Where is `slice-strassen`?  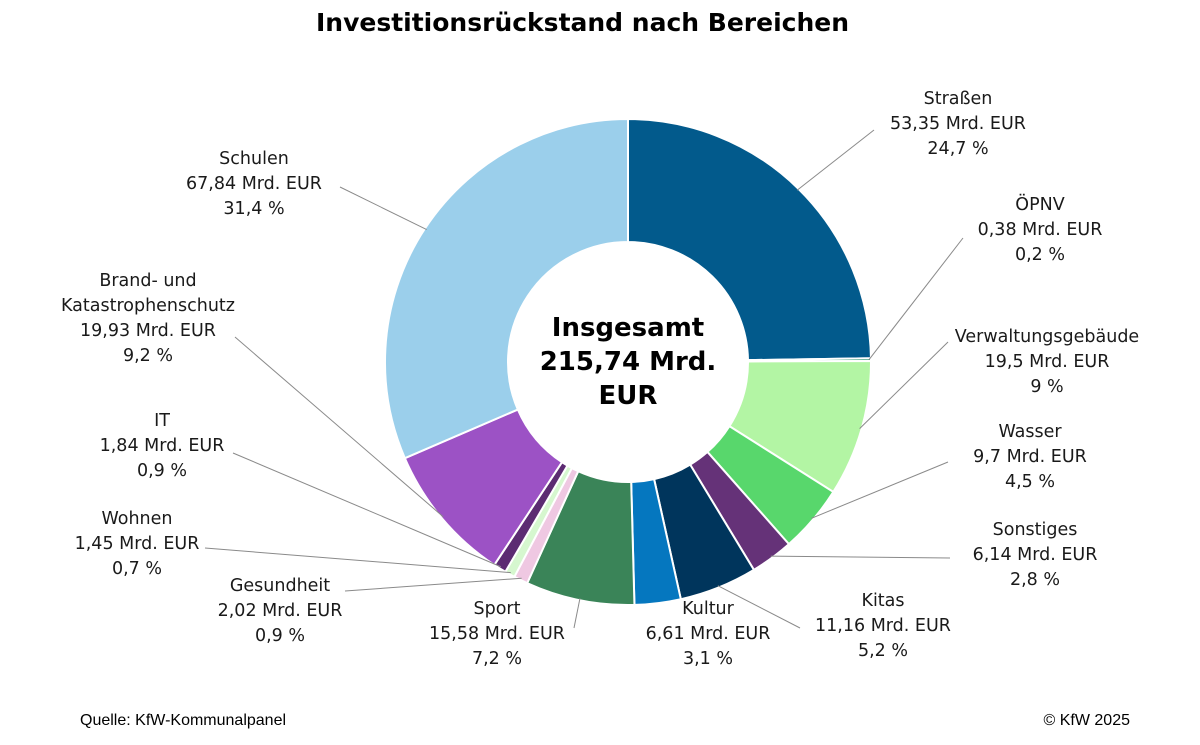 slice-strassen is located at coordinates (749, 239).